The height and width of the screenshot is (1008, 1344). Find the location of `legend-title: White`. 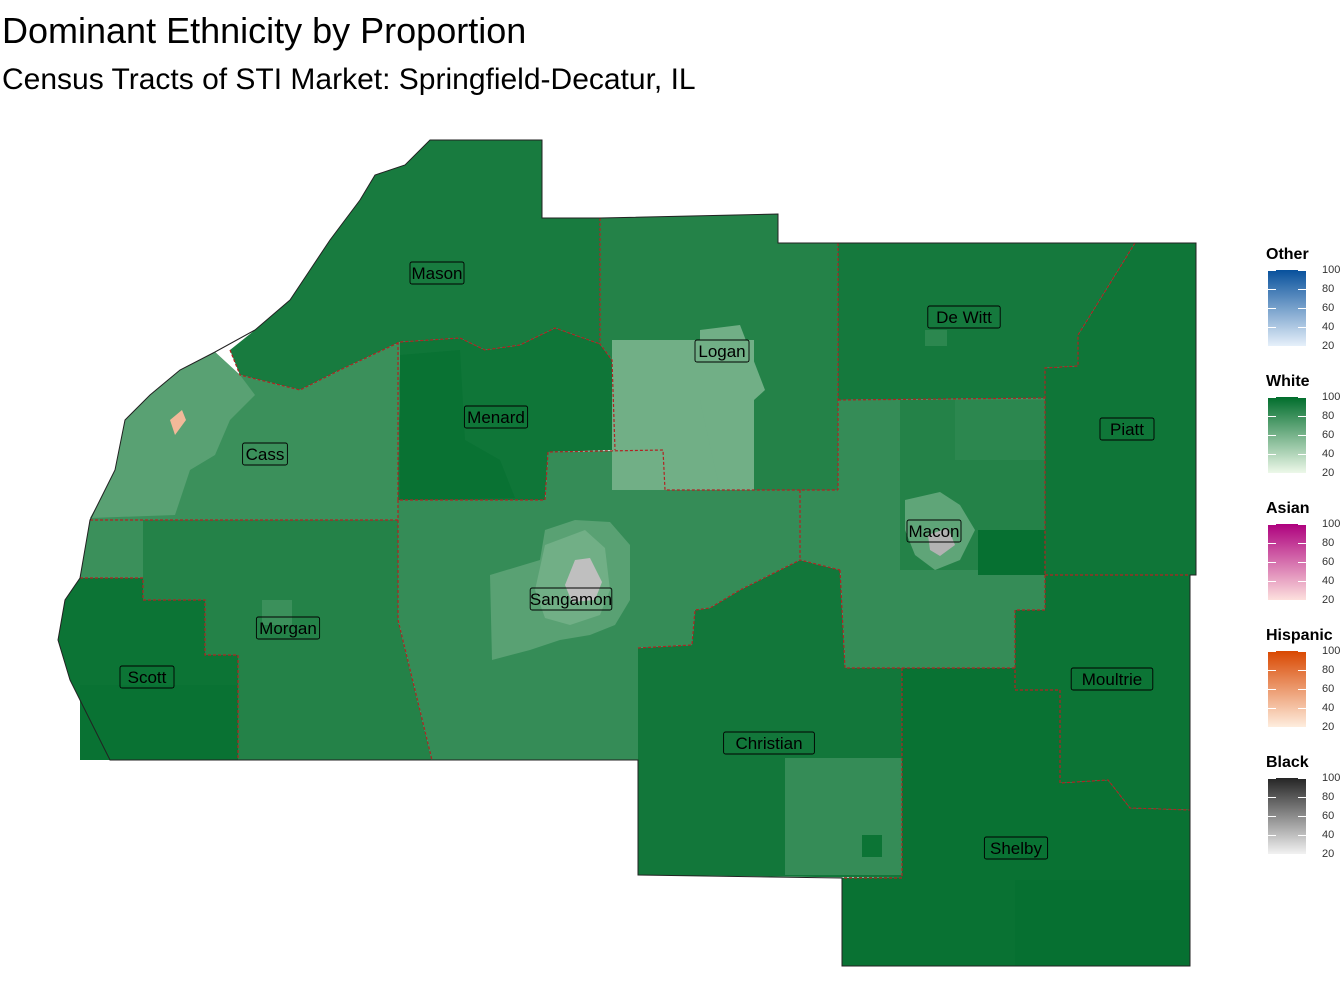

legend-title: White is located at coordinates (1288, 381).